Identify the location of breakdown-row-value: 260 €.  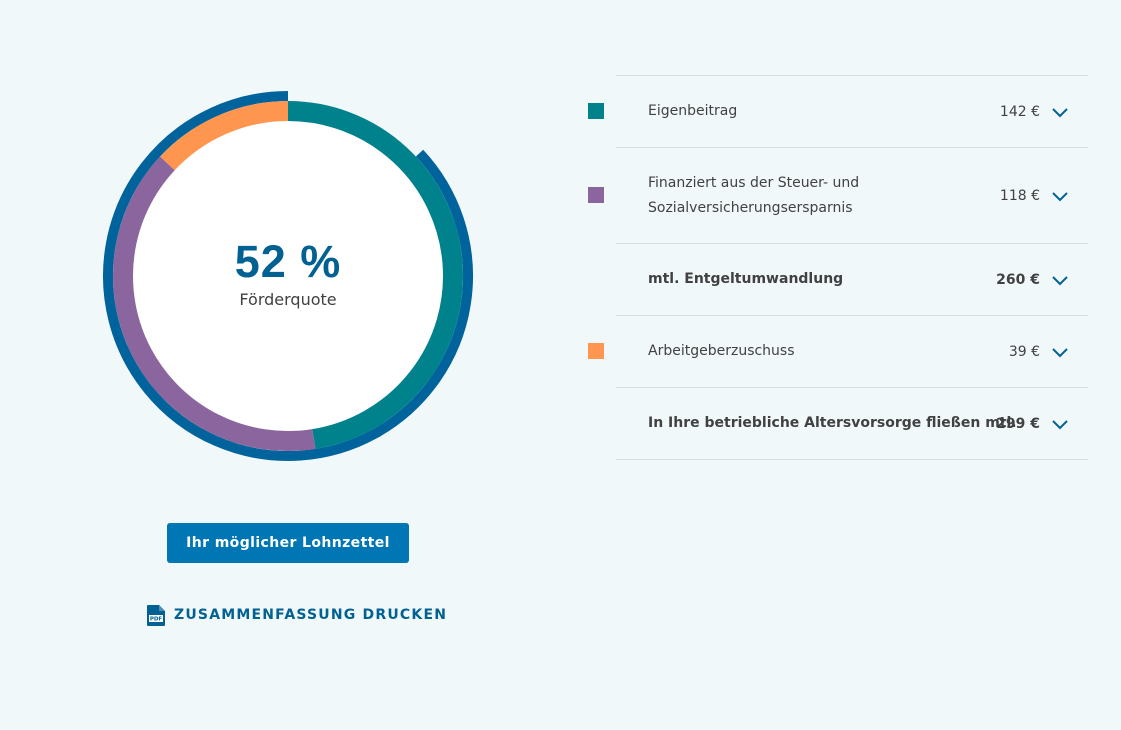
(1018, 279).